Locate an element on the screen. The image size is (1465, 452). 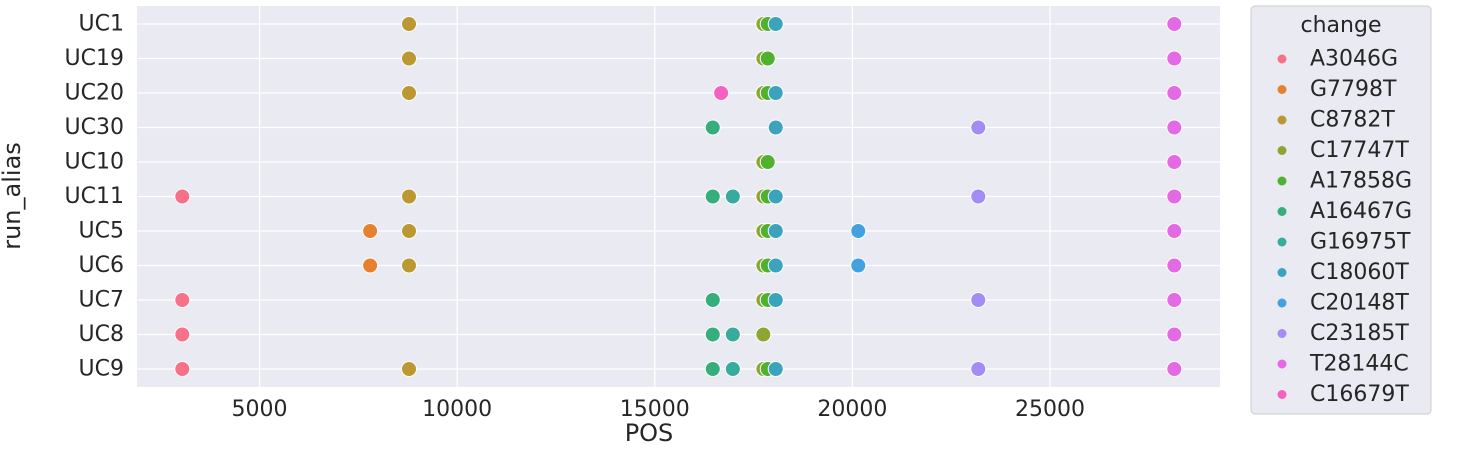
legend-label: C8782T is located at coordinates (1352, 120).